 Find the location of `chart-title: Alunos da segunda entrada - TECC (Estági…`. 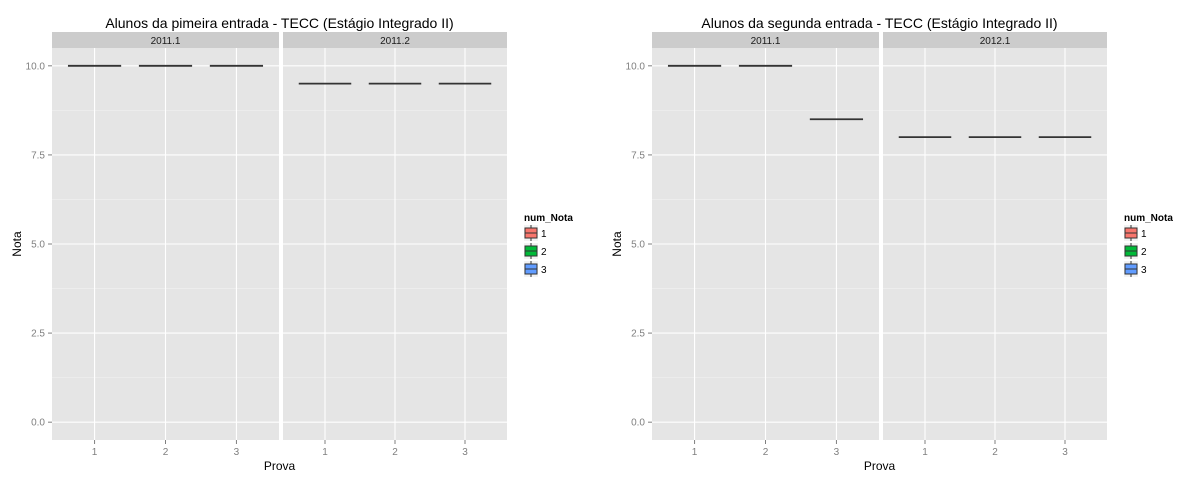

chart-title: Alunos da segunda entrada - TECC (Estági… is located at coordinates (879, 23).